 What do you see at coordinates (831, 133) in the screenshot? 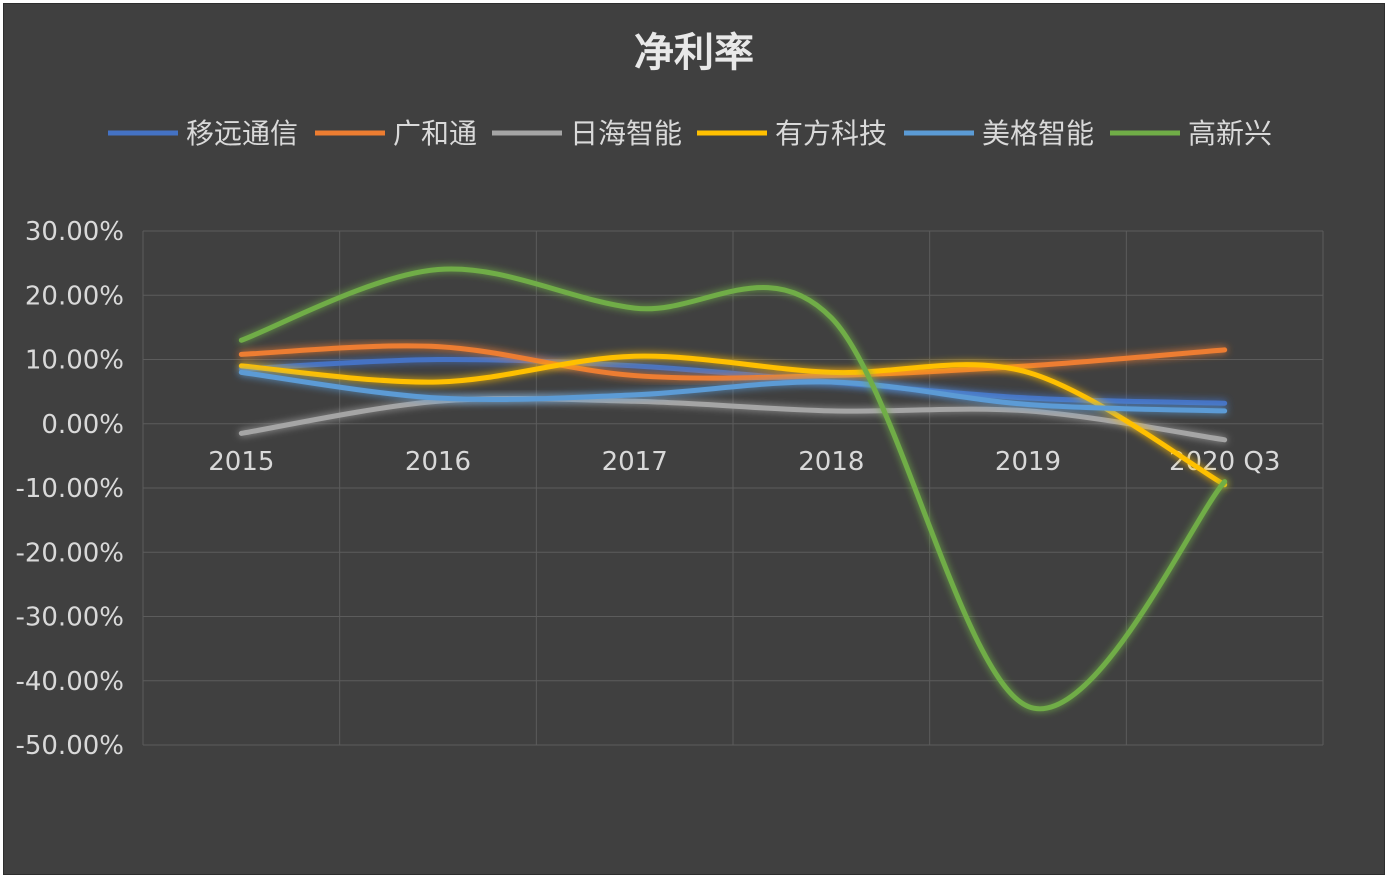
I see `legend-label: 有方科技` at bounding box center [831, 133].